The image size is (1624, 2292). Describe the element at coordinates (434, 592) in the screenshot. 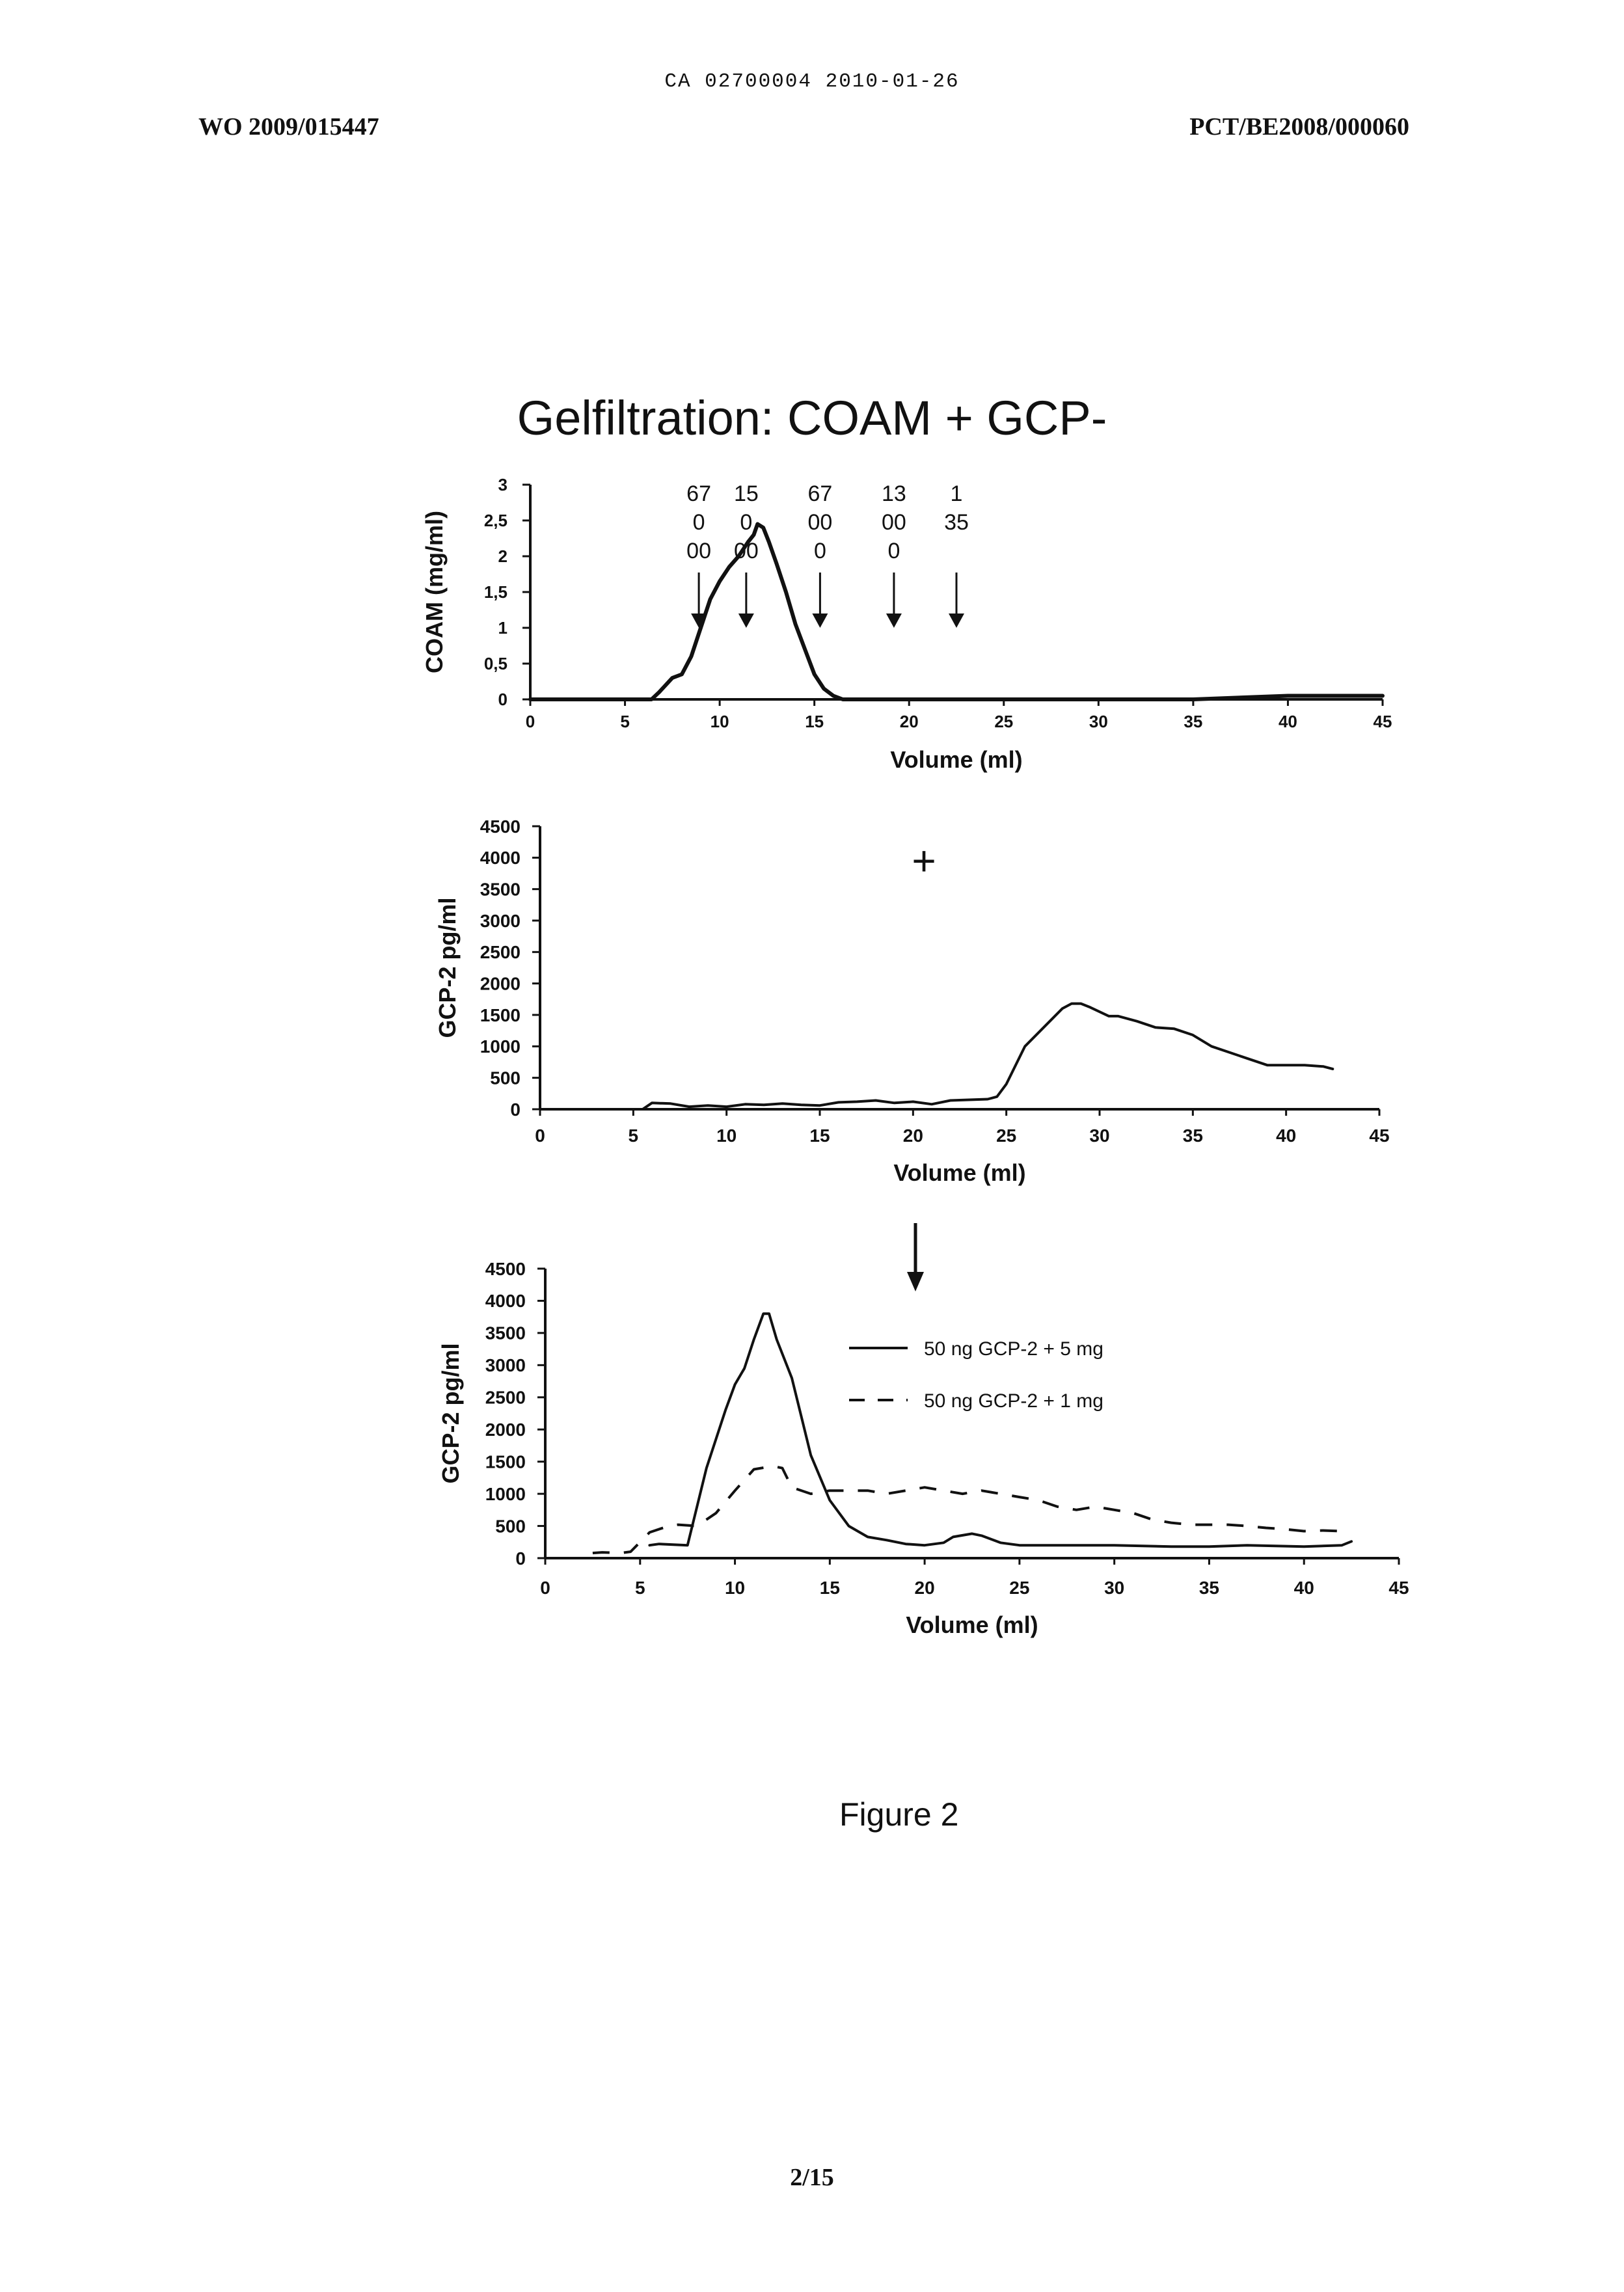

I see `y-axis-label: COAM (mg/ml)` at that location.